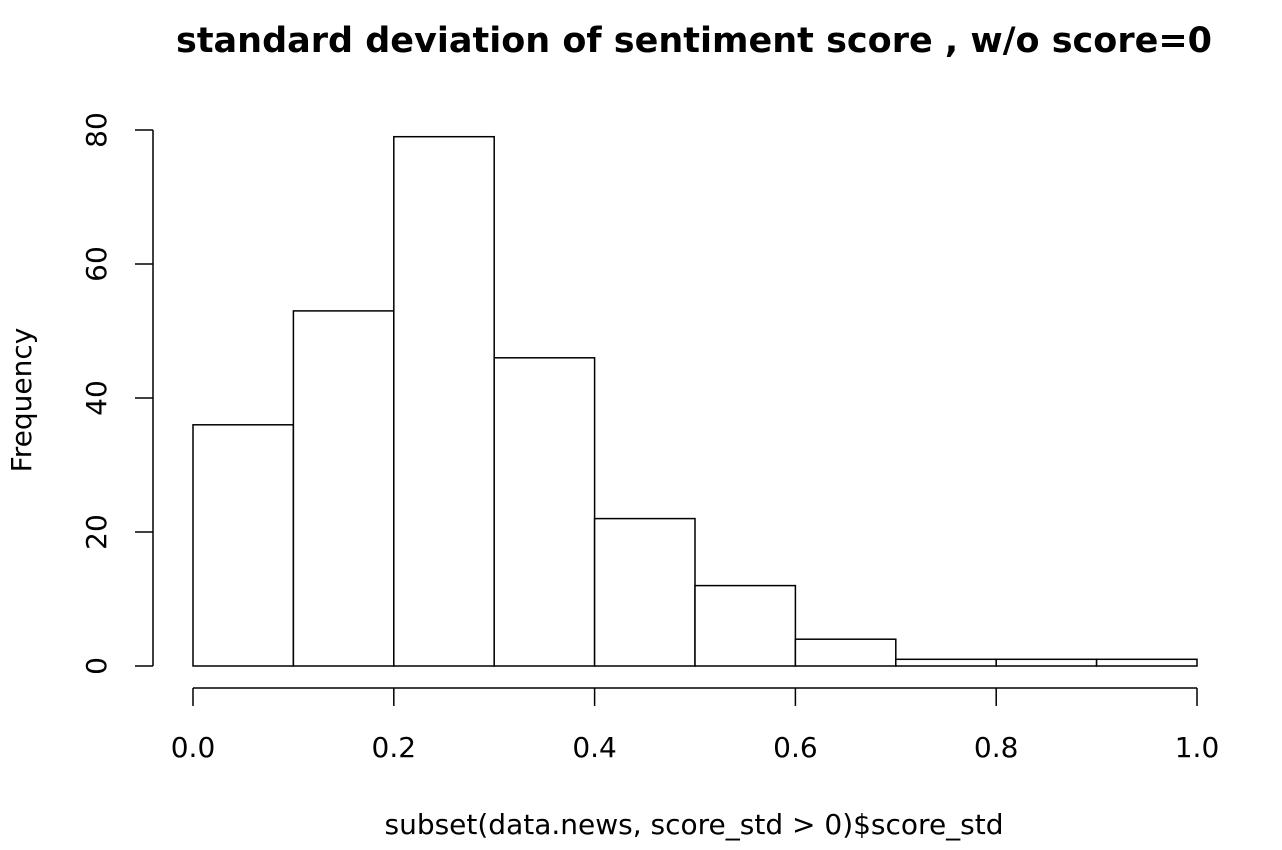 The image size is (1282, 850). What do you see at coordinates (96, 532) in the screenshot?
I see `y-tick-label-1: 20` at bounding box center [96, 532].